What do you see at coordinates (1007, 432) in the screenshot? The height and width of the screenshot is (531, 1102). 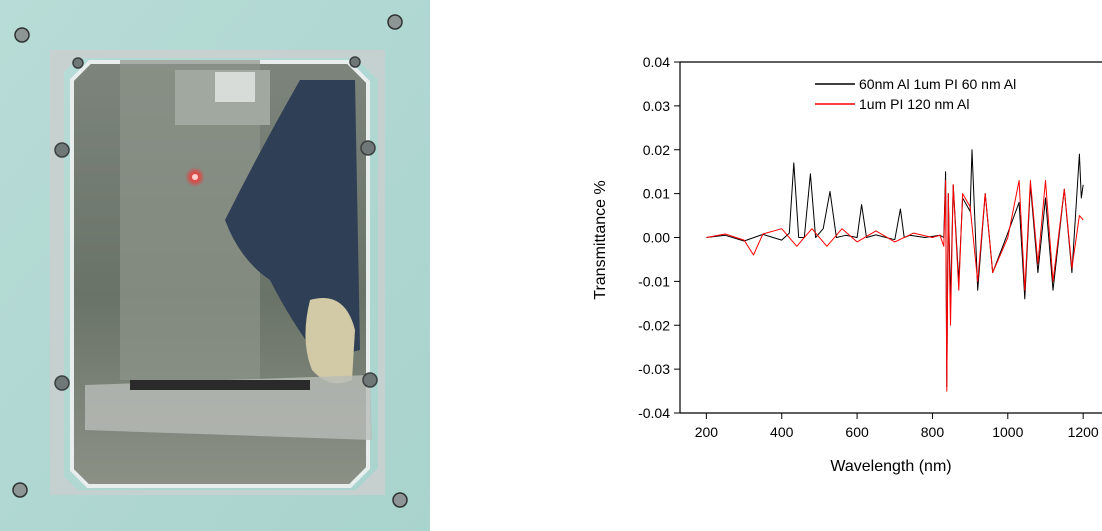 I see `x-tick-label: 1000` at bounding box center [1007, 432].